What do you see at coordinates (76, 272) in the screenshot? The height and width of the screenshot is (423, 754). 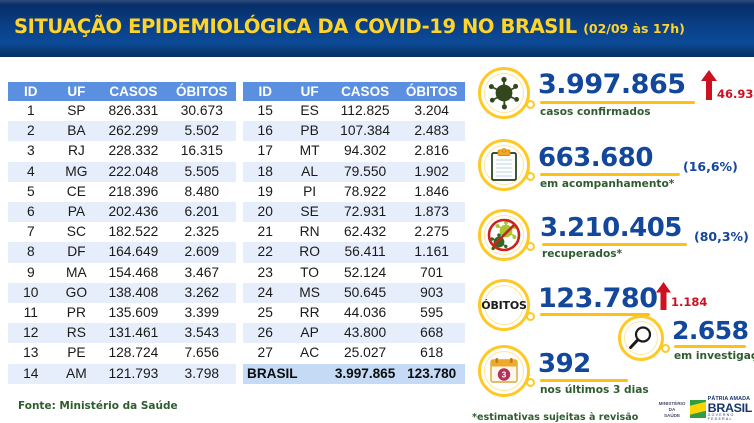 I see `cell-uf: MA` at bounding box center [76, 272].